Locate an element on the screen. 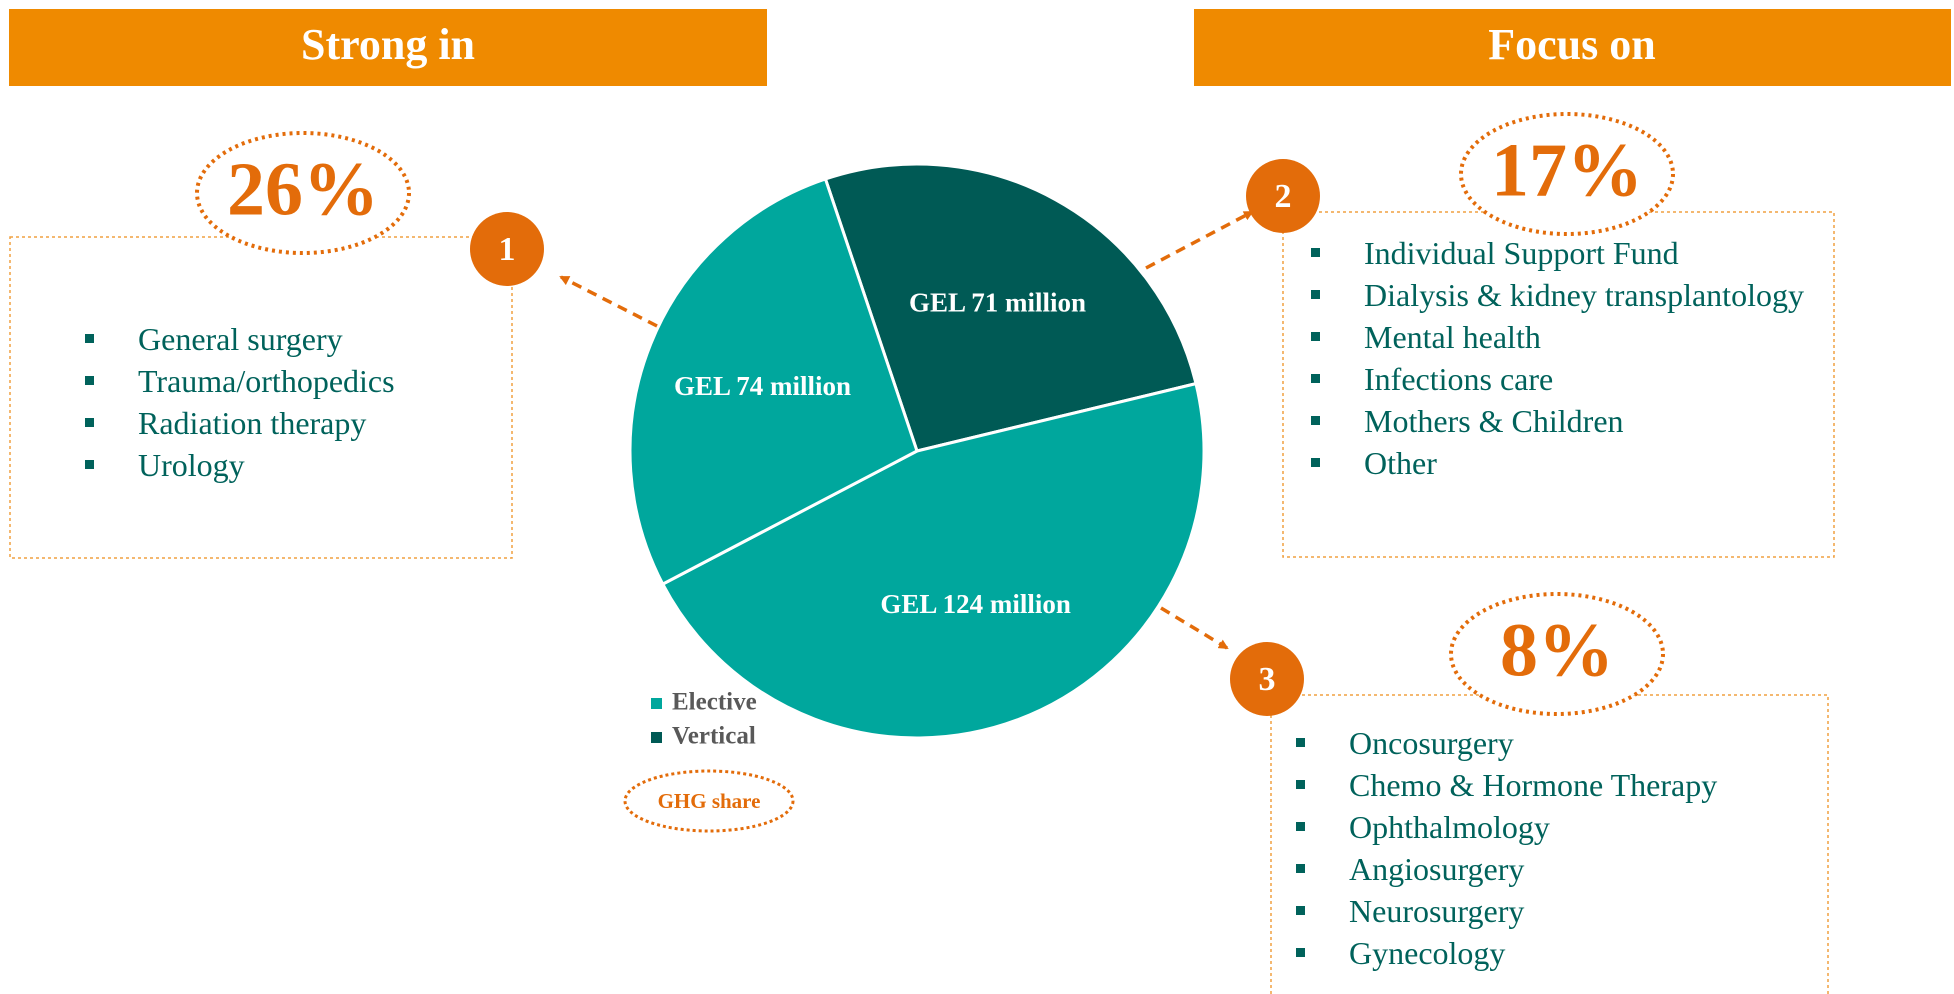 This screenshot has height=994, width=1954. legend-label: Vertical is located at coordinates (714, 736).